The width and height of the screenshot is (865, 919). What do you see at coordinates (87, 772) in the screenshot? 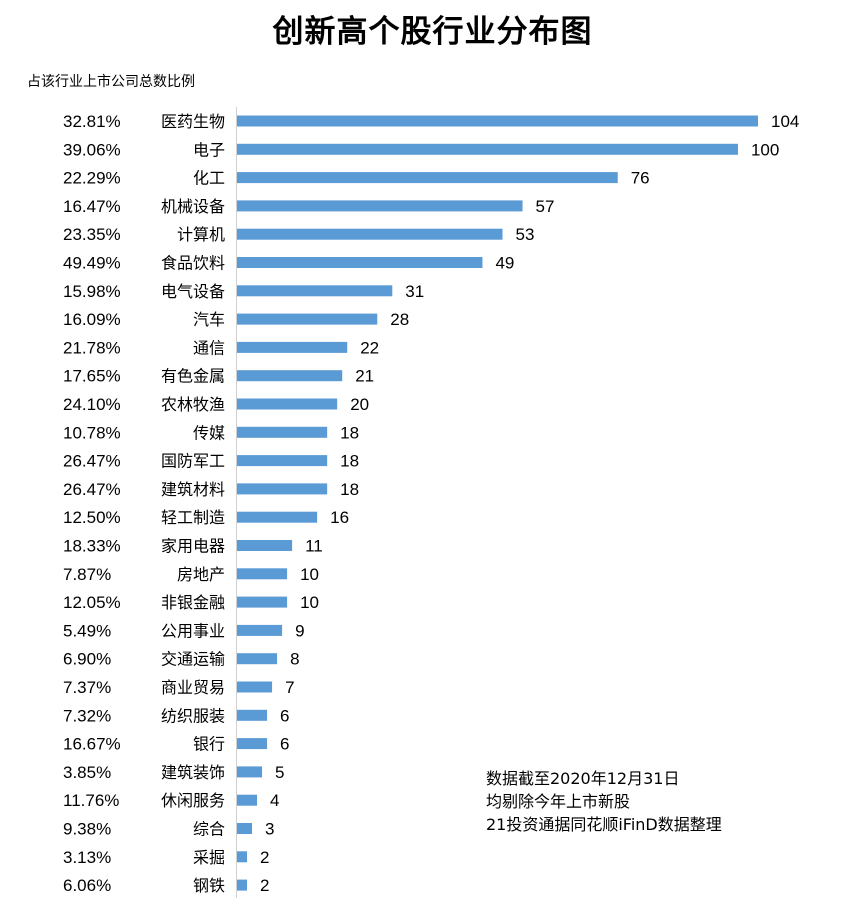
I see `percentage-label: 3.85%` at bounding box center [87, 772].